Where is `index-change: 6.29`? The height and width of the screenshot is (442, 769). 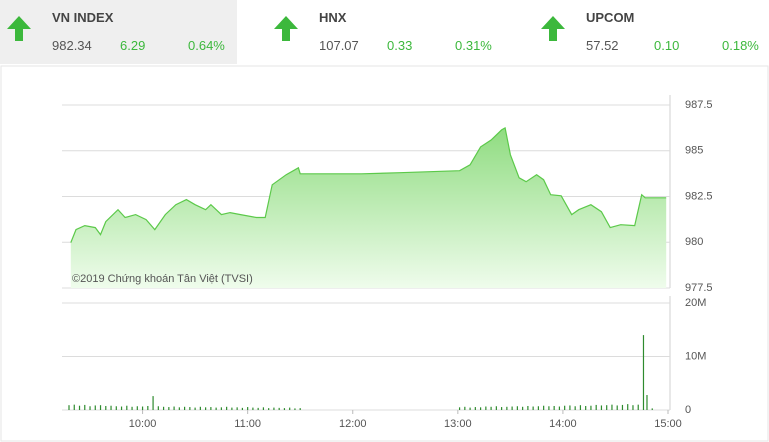
index-change: 6.29 is located at coordinates (133, 45).